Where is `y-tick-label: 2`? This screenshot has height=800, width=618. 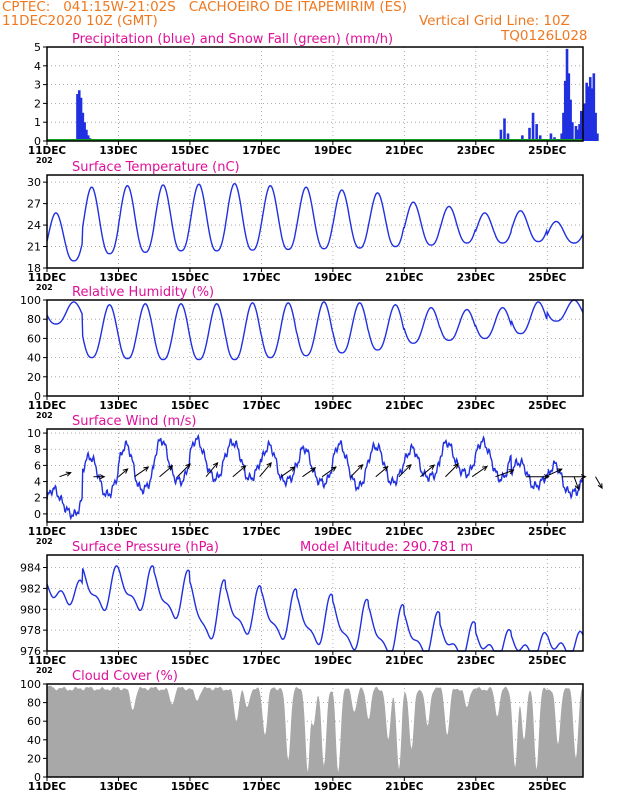 y-tick-label: 2 is located at coordinates (37, 103).